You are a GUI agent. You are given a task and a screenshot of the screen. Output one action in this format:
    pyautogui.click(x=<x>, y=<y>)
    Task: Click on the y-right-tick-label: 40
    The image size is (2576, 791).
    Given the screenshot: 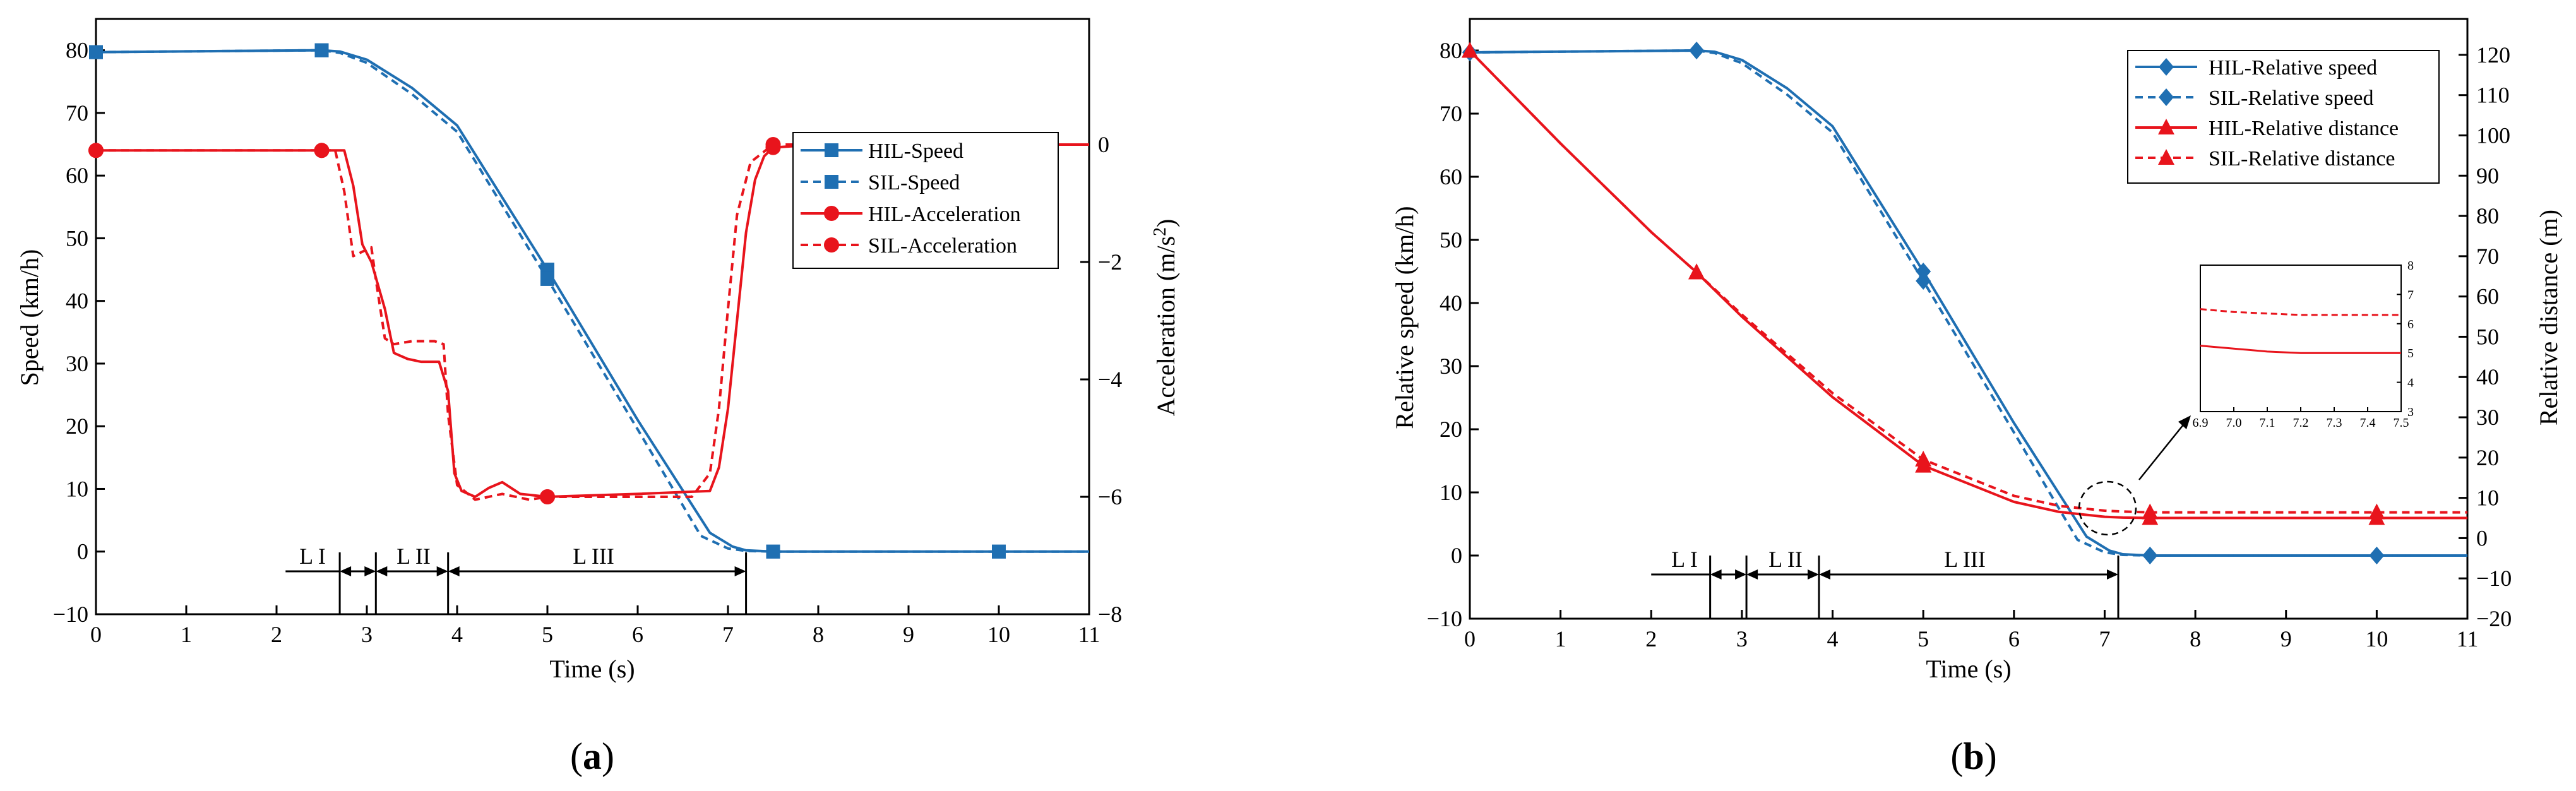 What is the action you would take?
    pyautogui.click(x=2487, y=377)
    